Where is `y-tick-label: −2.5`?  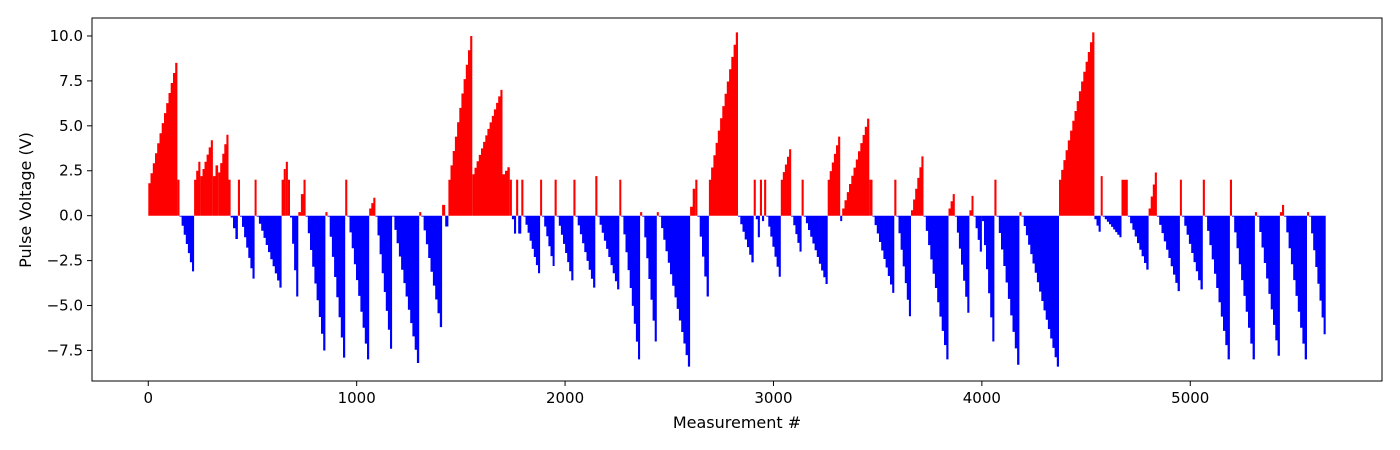
y-tick-label: −2.5 is located at coordinates (65, 261).